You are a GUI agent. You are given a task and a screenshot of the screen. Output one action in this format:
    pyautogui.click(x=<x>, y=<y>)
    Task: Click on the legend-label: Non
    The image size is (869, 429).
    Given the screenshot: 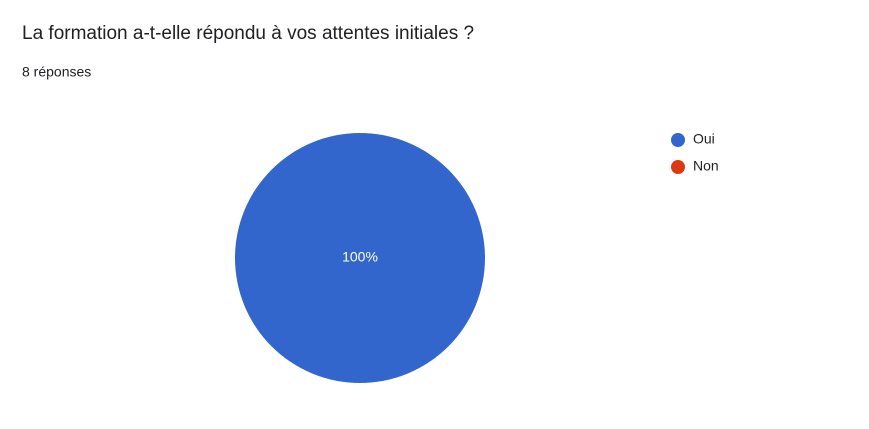 What is the action you would take?
    pyautogui.click(x=706, y=166)
    